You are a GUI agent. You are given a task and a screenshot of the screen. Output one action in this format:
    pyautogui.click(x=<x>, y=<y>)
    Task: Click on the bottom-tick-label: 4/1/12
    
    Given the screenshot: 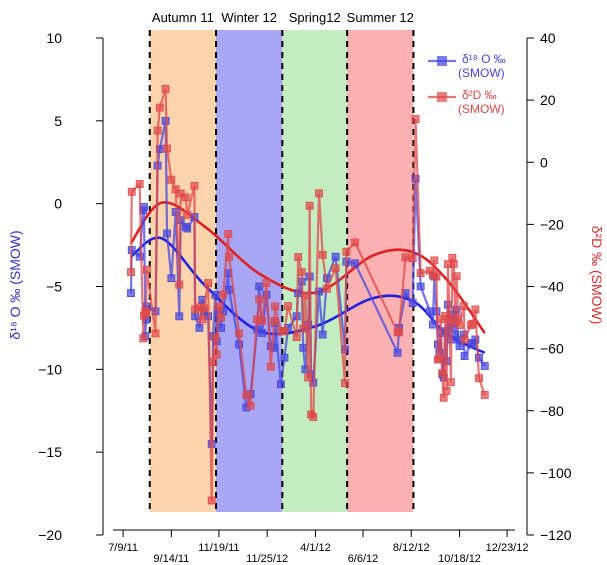 What is the action you would take?
    pyautogui.click(x=315, y=548)
    